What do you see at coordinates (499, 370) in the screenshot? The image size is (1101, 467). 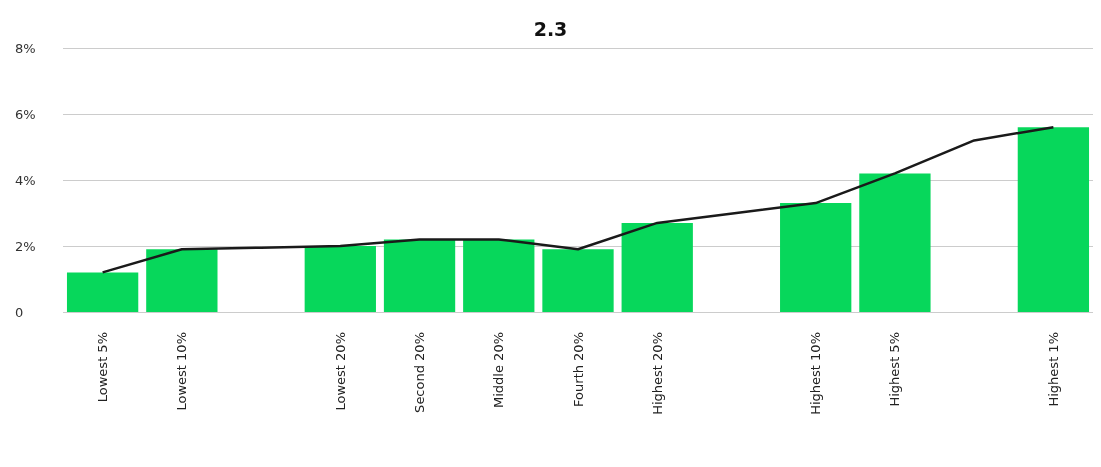 I see `x-tick-label: Middle 20%` at bounding box center [499, 370].